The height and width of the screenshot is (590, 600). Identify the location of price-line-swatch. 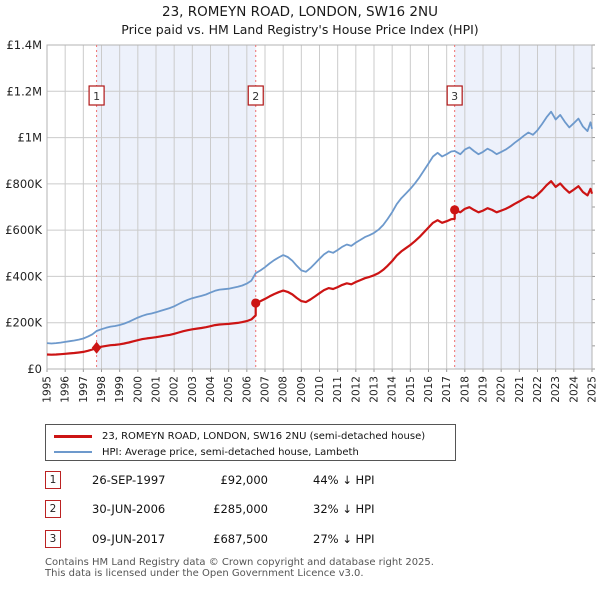
(73, 436).